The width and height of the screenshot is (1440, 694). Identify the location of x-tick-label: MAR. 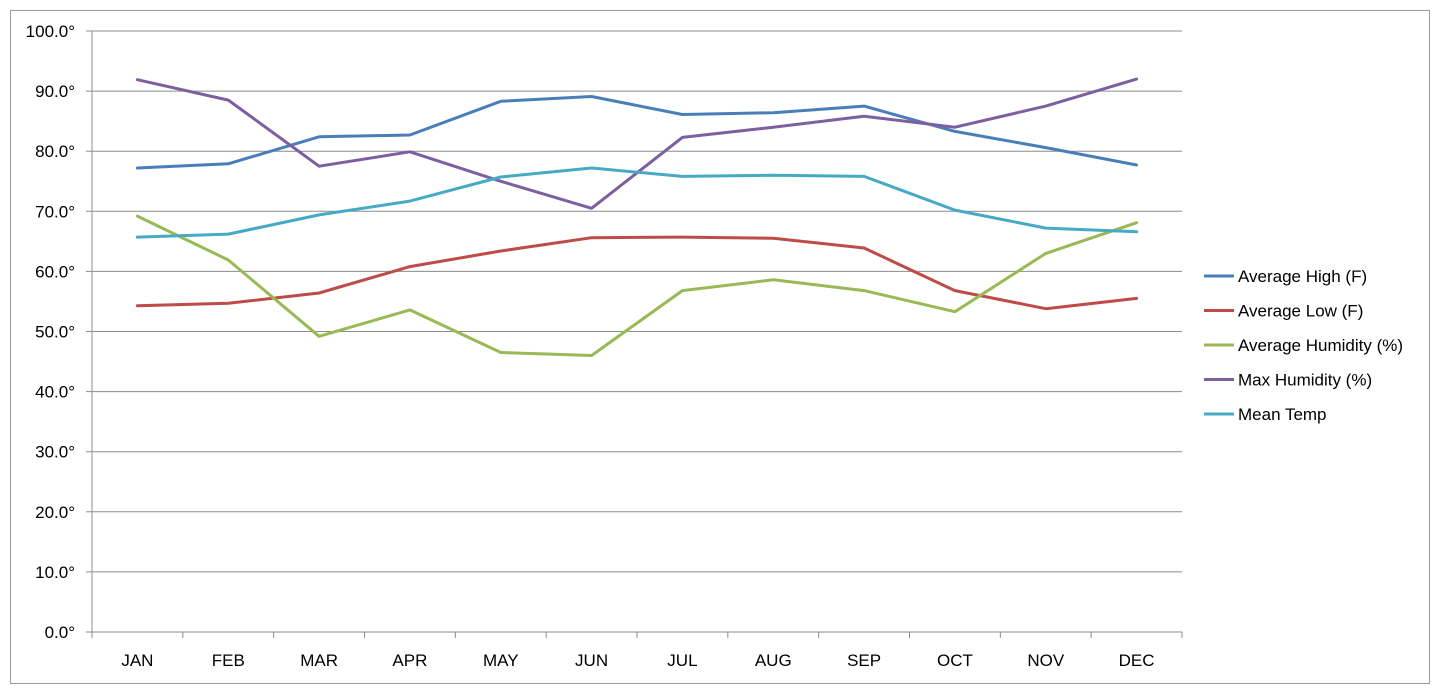
(319, 660).